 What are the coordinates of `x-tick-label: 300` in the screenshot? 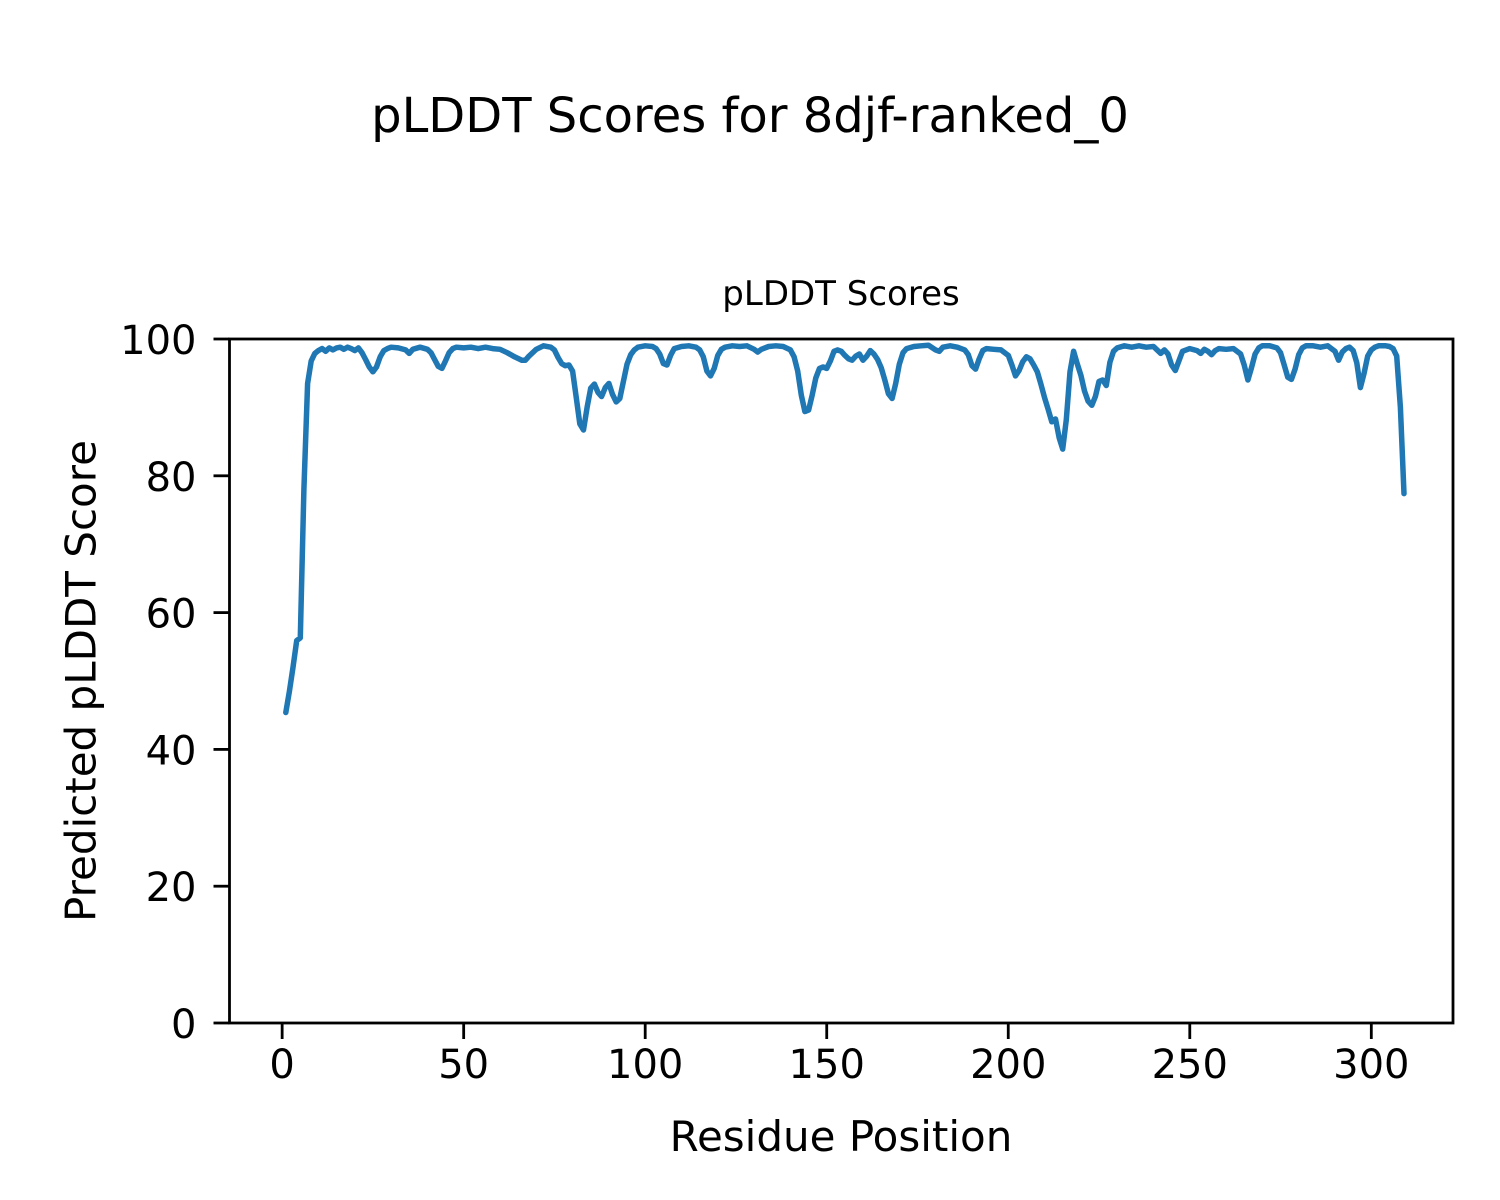 It's located at (1371, 1065).